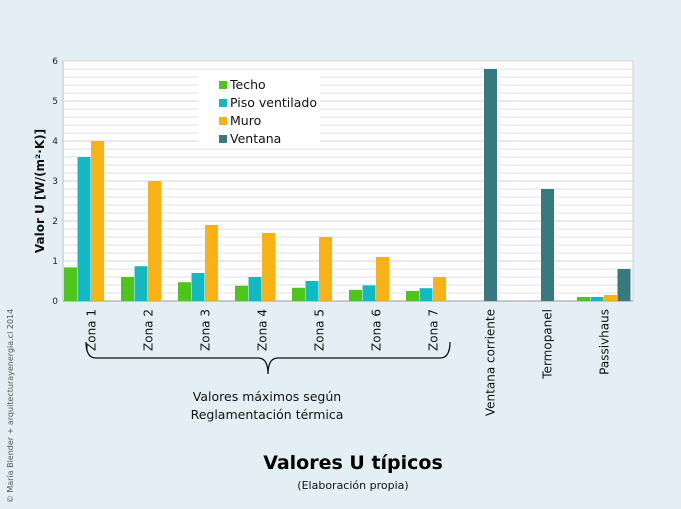  Describe the element at coordinates (55, 142) in the screenshot. I see `y-tick-label: 4` at that location.